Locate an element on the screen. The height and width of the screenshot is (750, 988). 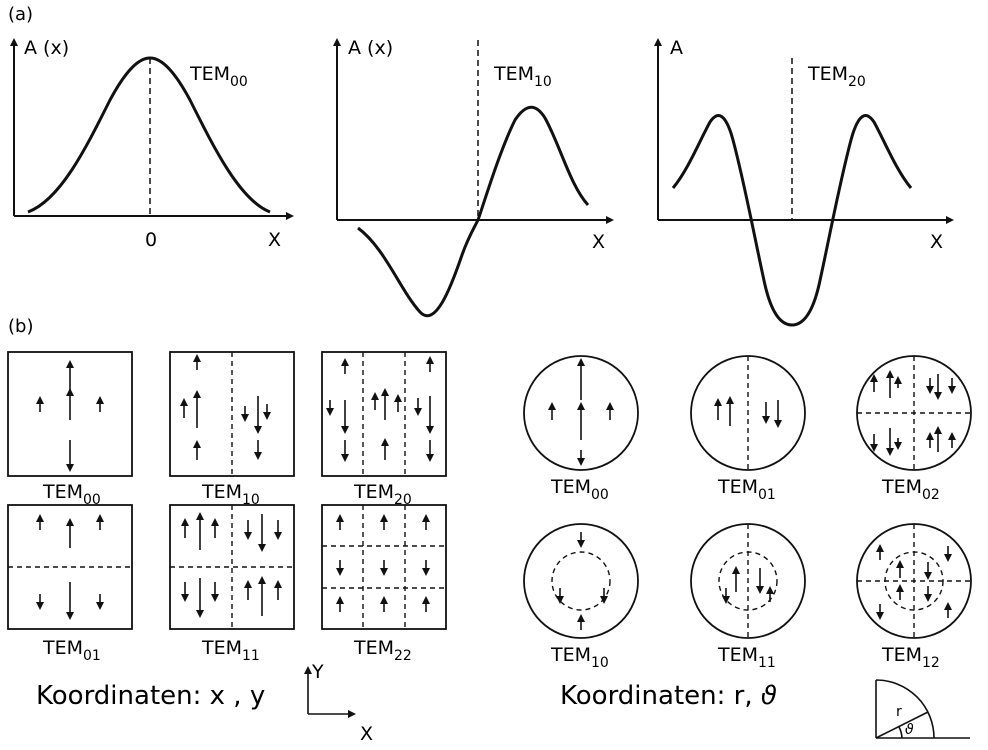
plot-tem20 is located at coordinates (804, 182).